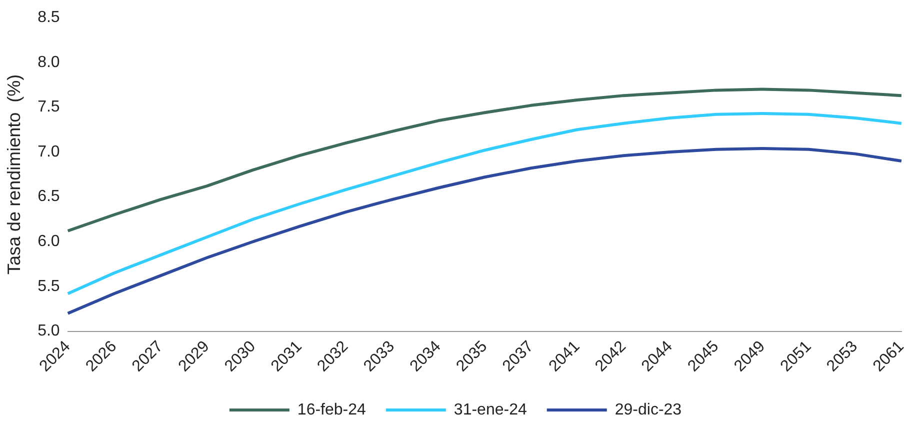  Describe the element at coordinates (49, 286) in the screenshot. I see `y-tick-label: 5.5` at that location.